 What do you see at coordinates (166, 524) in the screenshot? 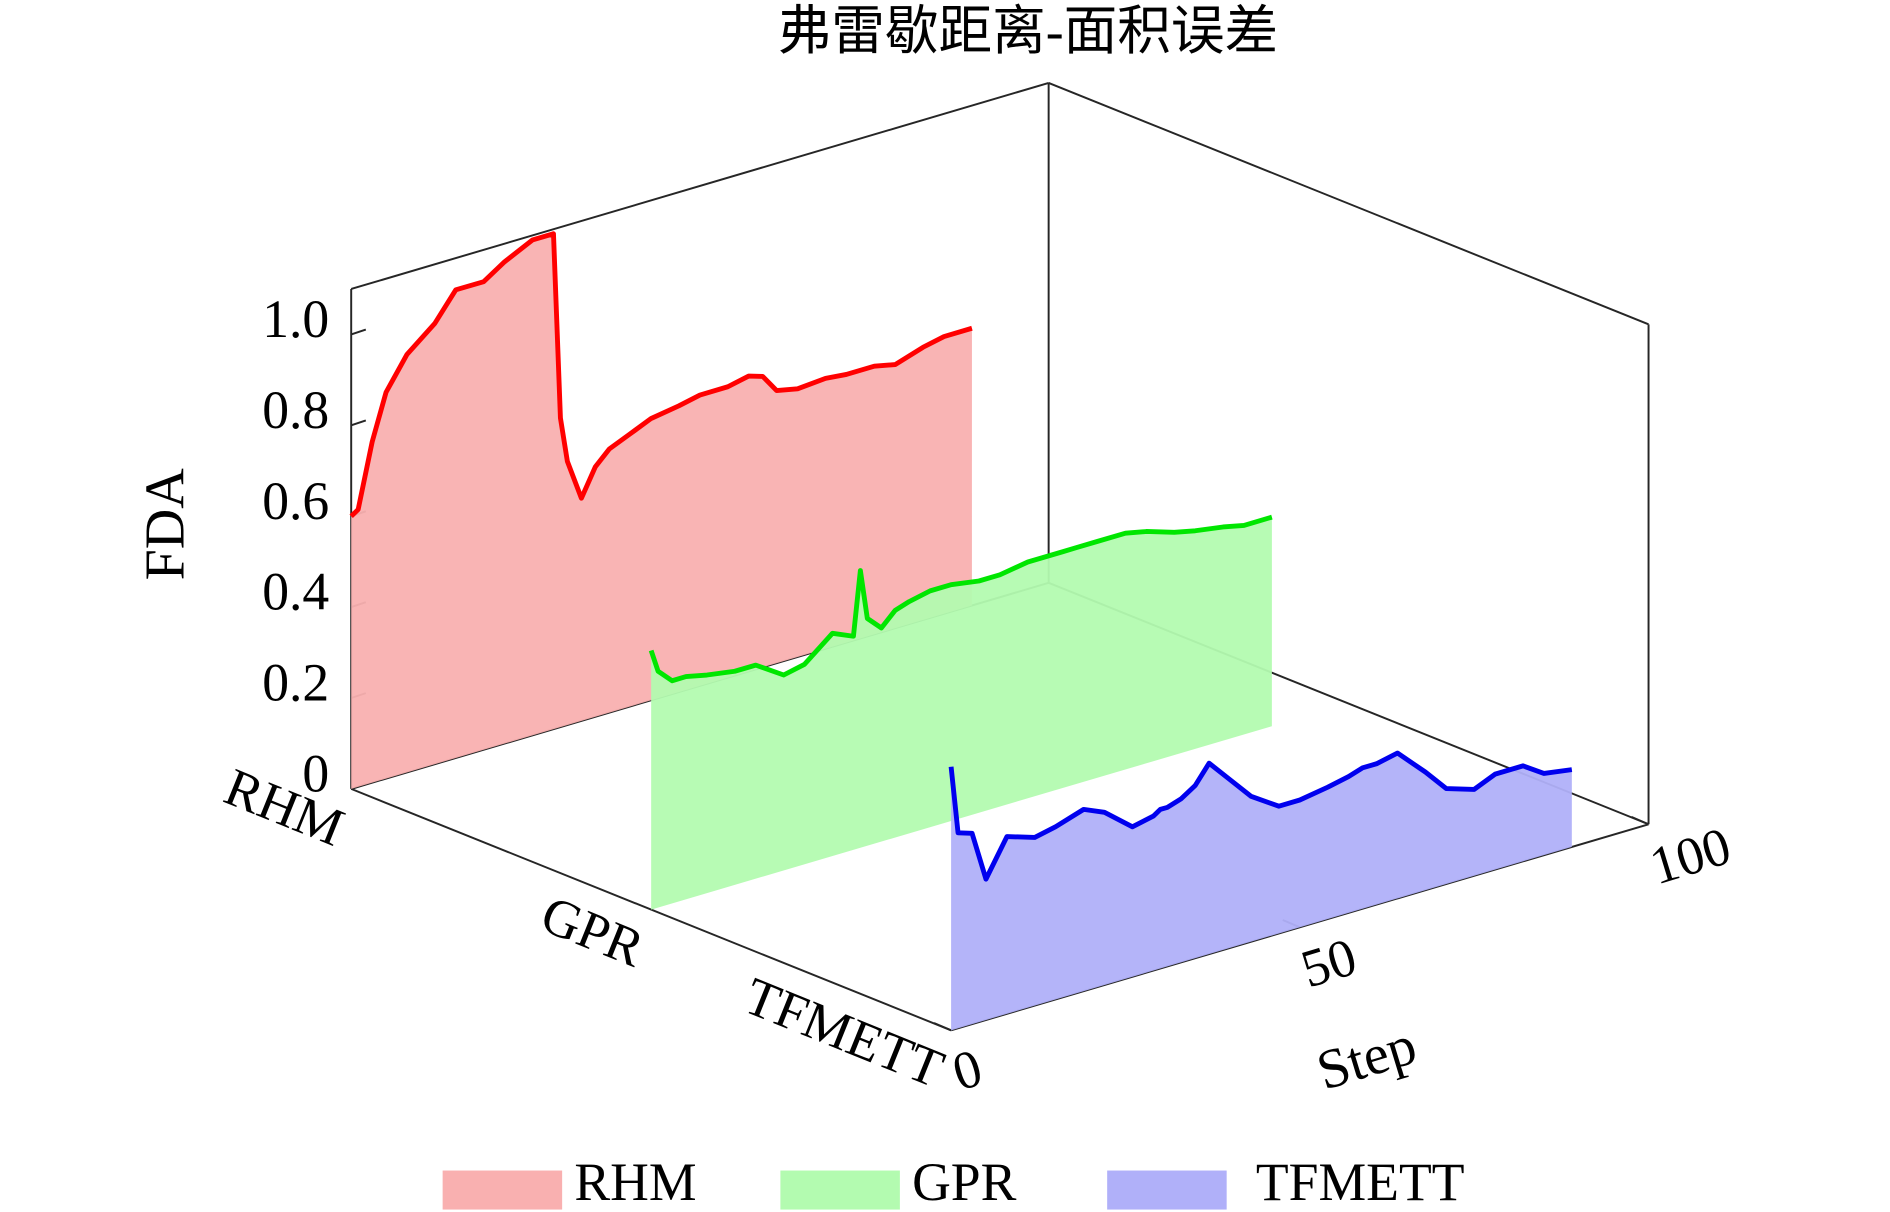
I see `z-axis-label: FDA` at bounding box center [166, 524].